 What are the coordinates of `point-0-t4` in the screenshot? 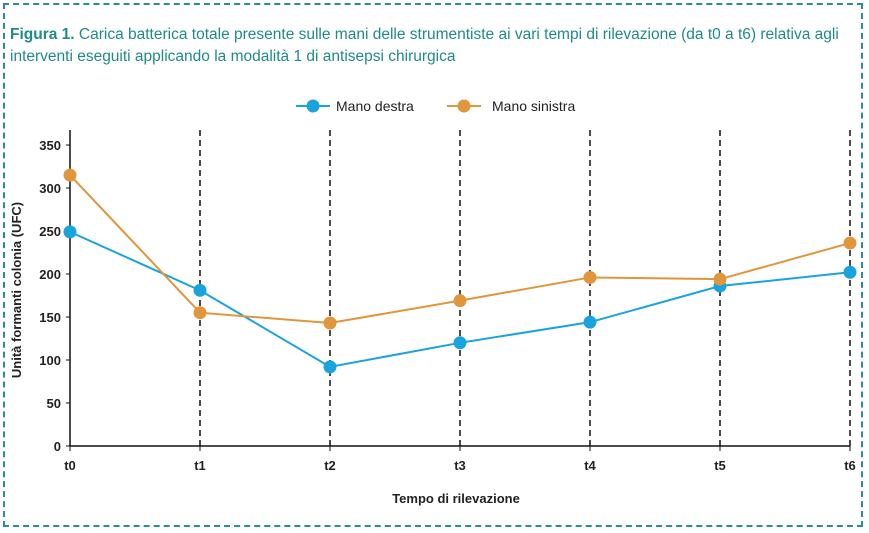 It's located at (590, 322).